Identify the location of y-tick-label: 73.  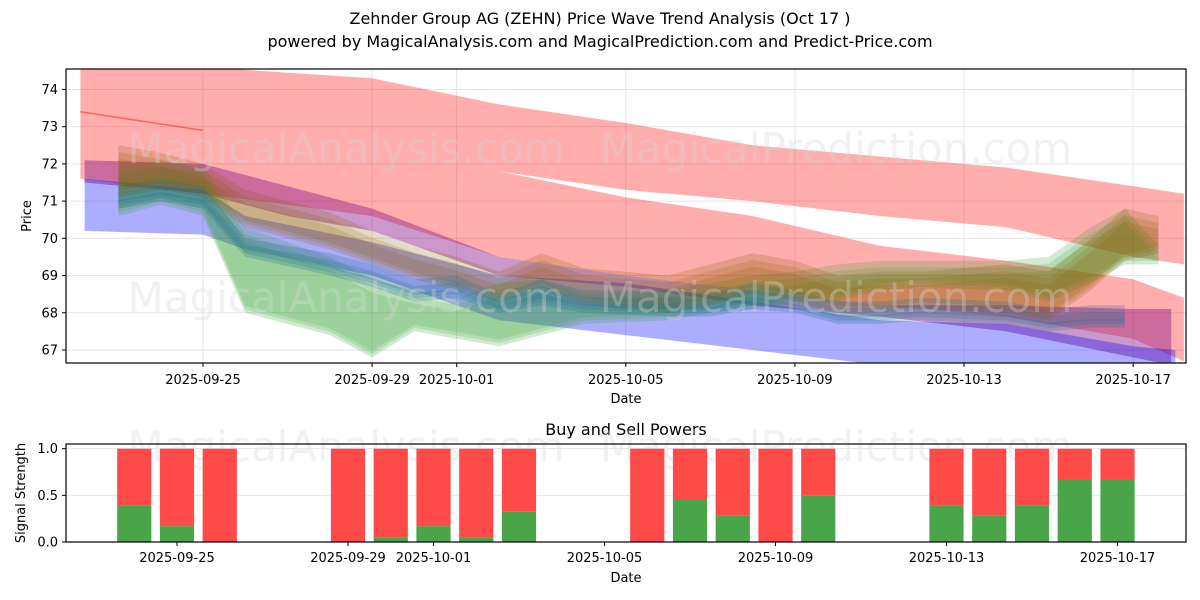
(49, 127).